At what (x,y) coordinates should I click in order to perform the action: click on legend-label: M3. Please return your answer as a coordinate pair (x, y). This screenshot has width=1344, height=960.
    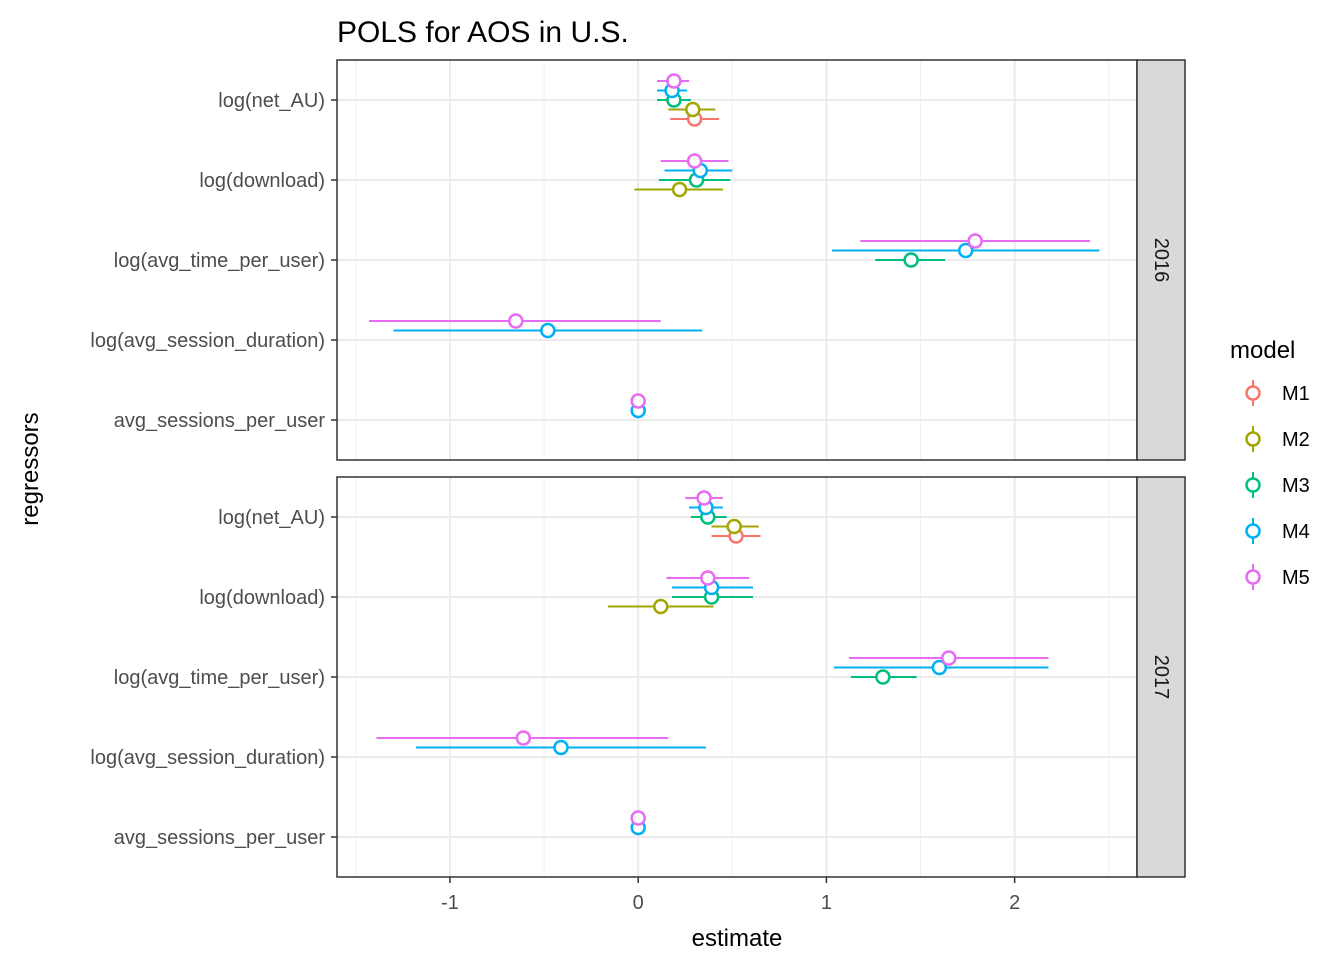
    Looking at the image, I should click on (1296, 486).